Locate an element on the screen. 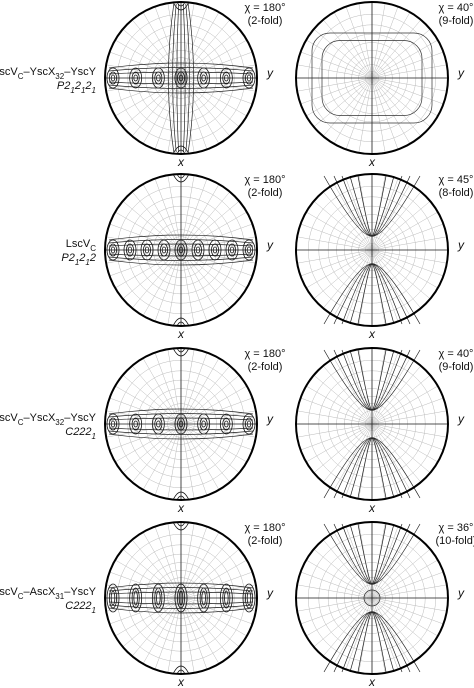 This screenshot has width=474, height=688. row-label: AscVC–AscX31–YscY is located at coordinates (48, 593).